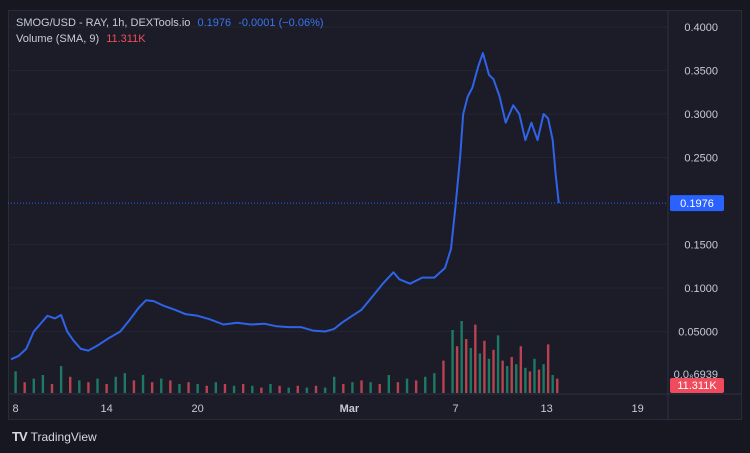 The width and height of the screenshot is (750, 453). Describe the element at coordinates (103, 23) in the screenshot. I see `symbol-label: SMOG/USD - RAY, 1h, DEXTools.io` at that location.